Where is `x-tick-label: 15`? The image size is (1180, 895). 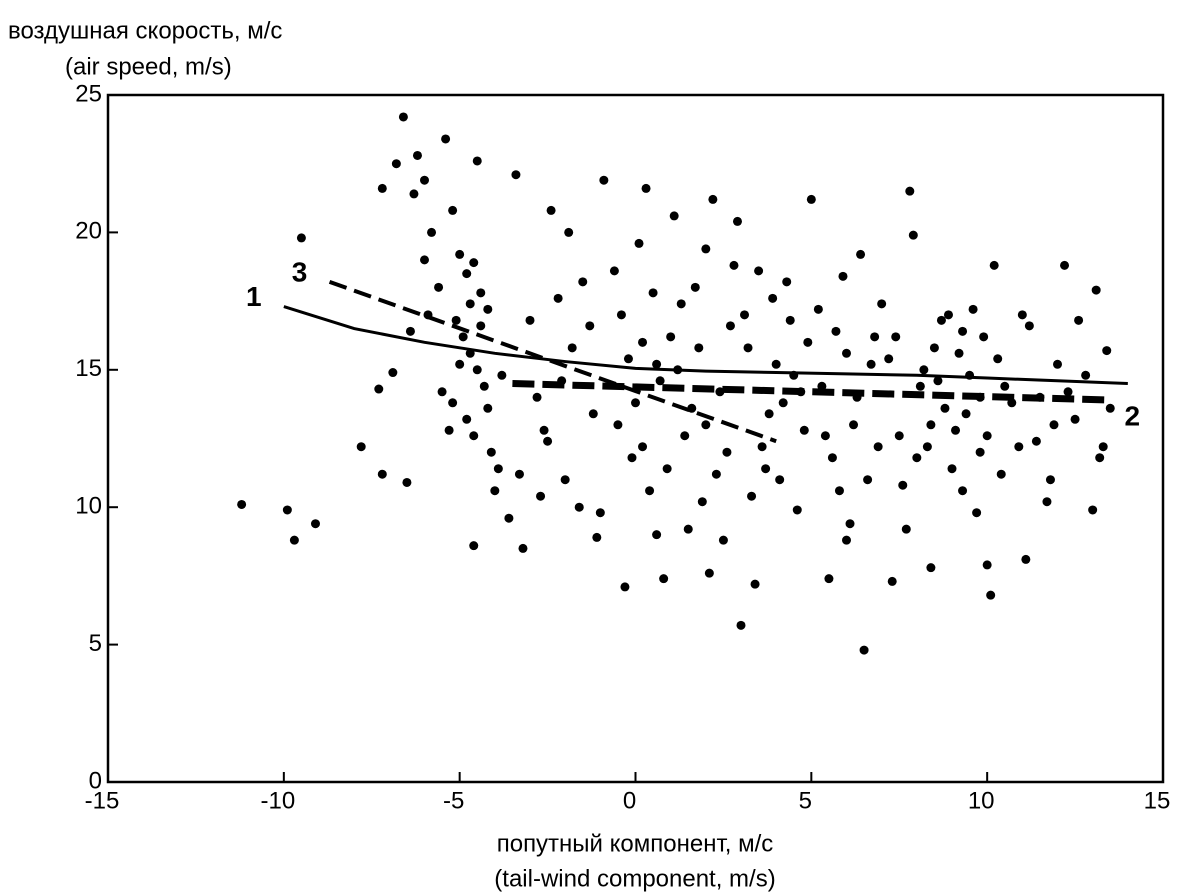
x-tick-label: 15 is located at coordinates (1157, 800).